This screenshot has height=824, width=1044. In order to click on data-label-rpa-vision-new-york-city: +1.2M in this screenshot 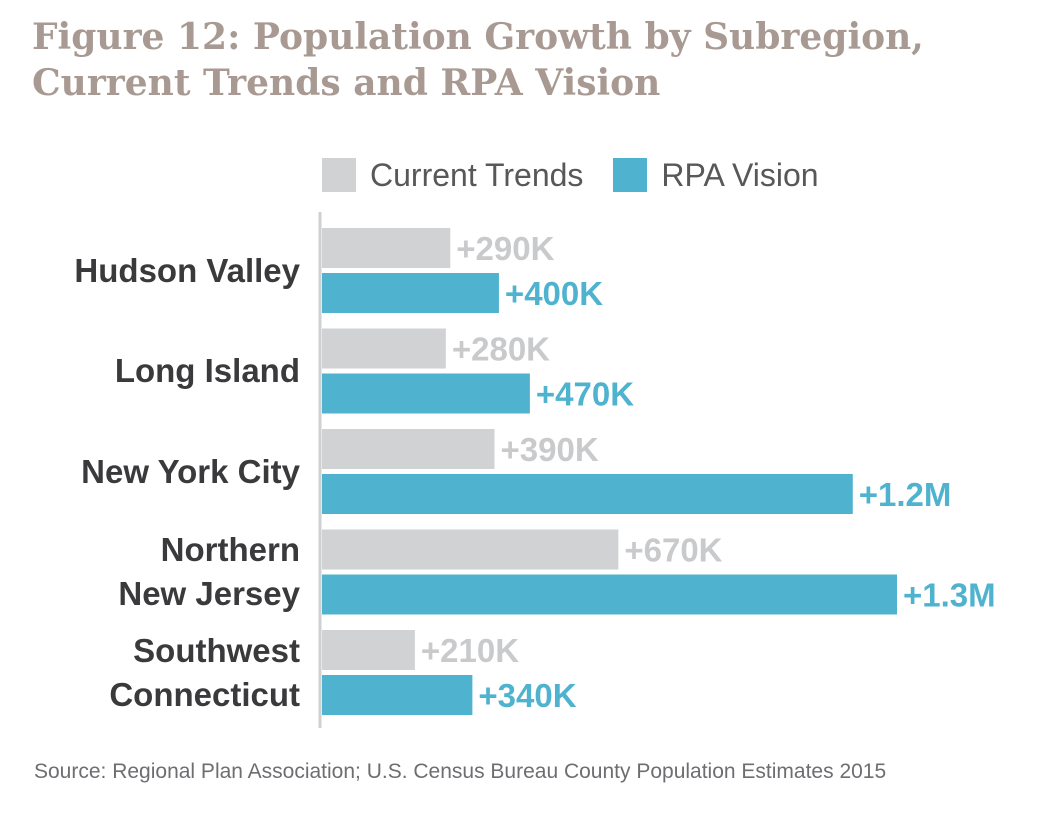, I will do `click(905, 494)`.